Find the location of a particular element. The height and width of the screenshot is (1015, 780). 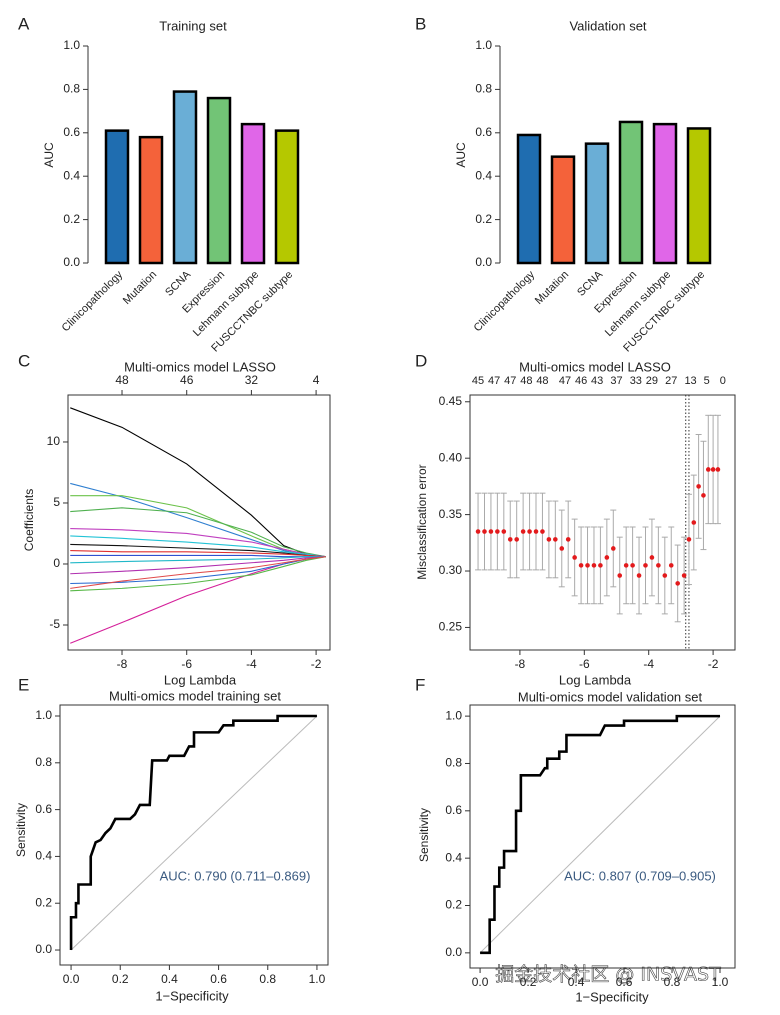

y-tick-label: 0.35 is located at coordinates (451, 514).